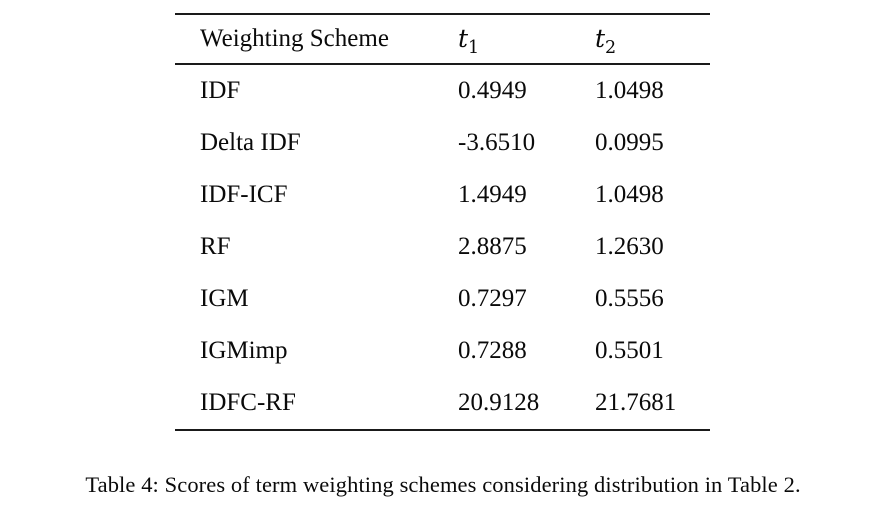 The image size is (886, 518). Describe the element at coordinates (224, 298) in the screenshot. I see `scheme-cell: IGM` at that location.